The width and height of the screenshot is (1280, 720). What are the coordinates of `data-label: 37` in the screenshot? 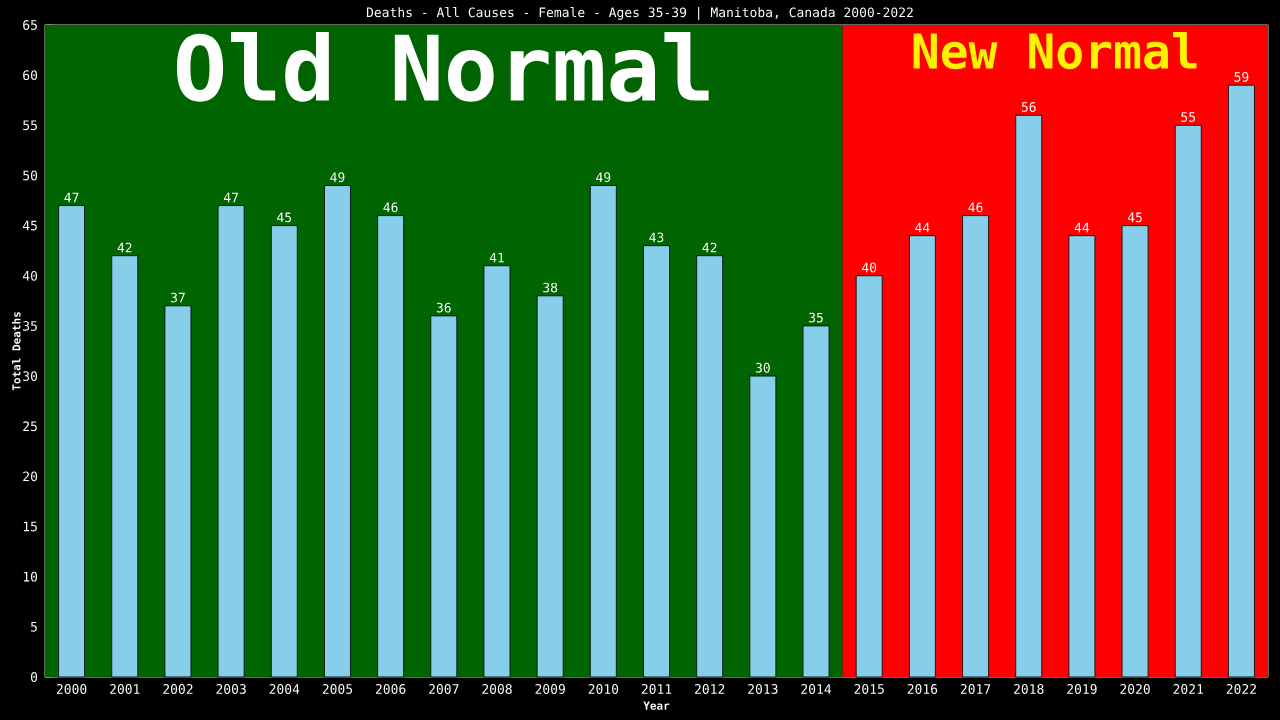 It's located at (177, 297).